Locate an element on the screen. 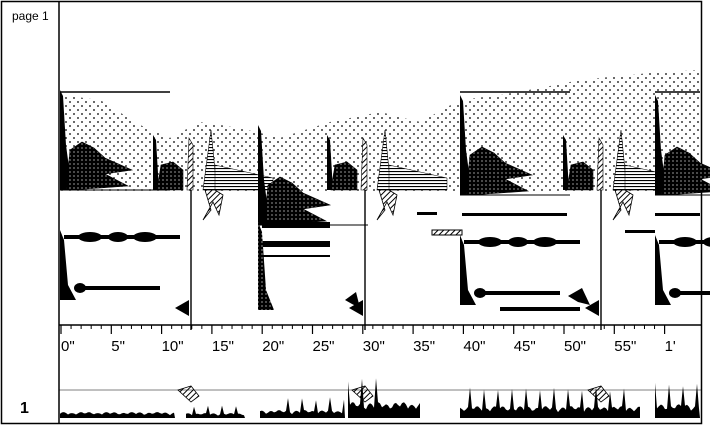  time-label: 0" is located at coordinates (68, 346).